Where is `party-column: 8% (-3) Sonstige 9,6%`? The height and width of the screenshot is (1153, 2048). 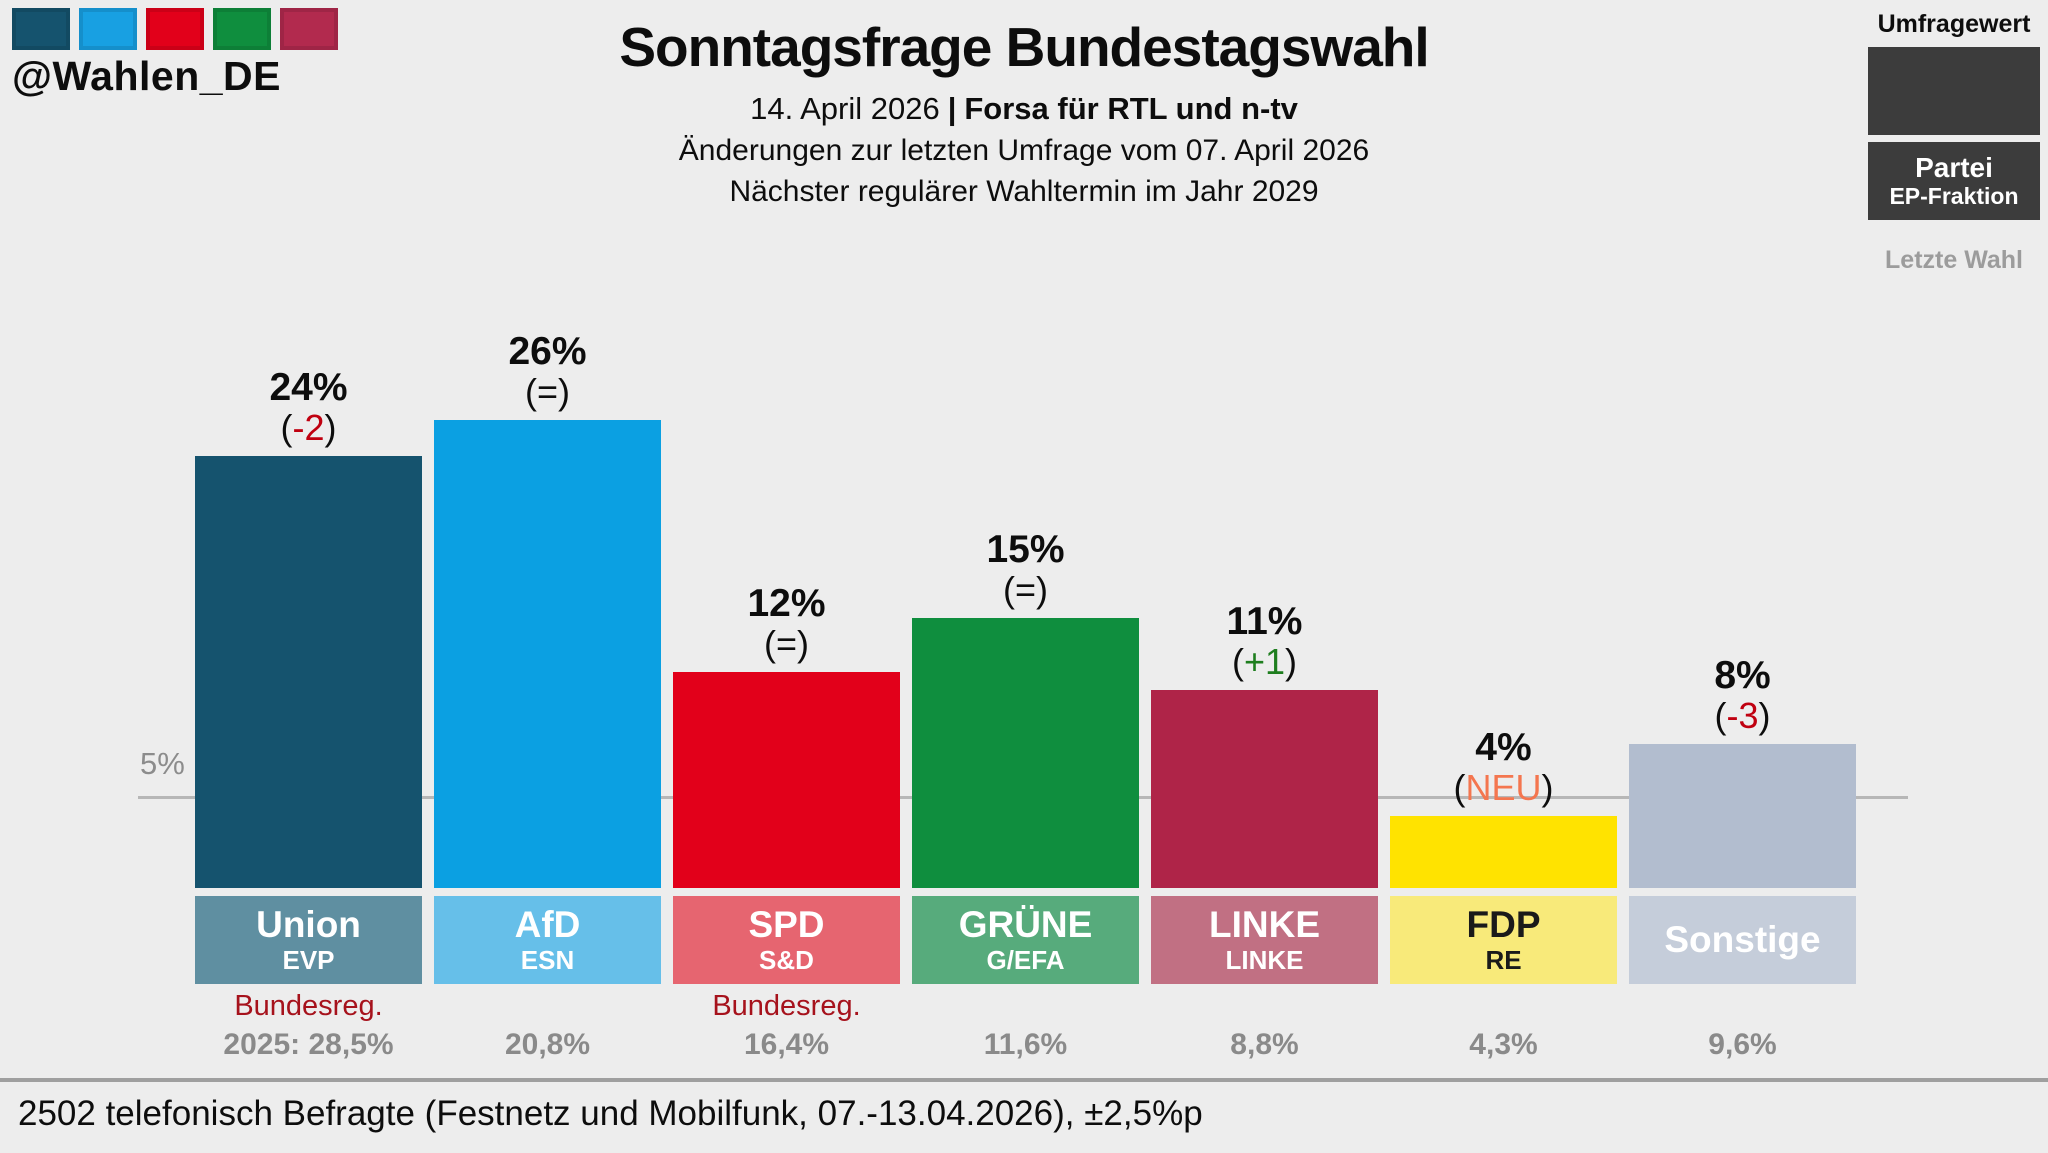 party-column: 8% (-3) Sonstige 9,6% is located at coordinates (1742, 655).